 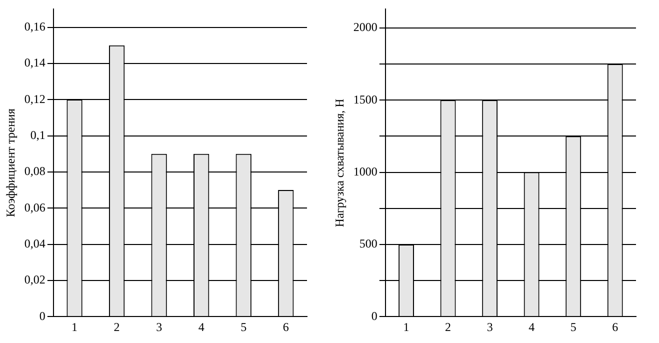 I want to click on y-tick-label: 2000, so click(x=365, y=27).